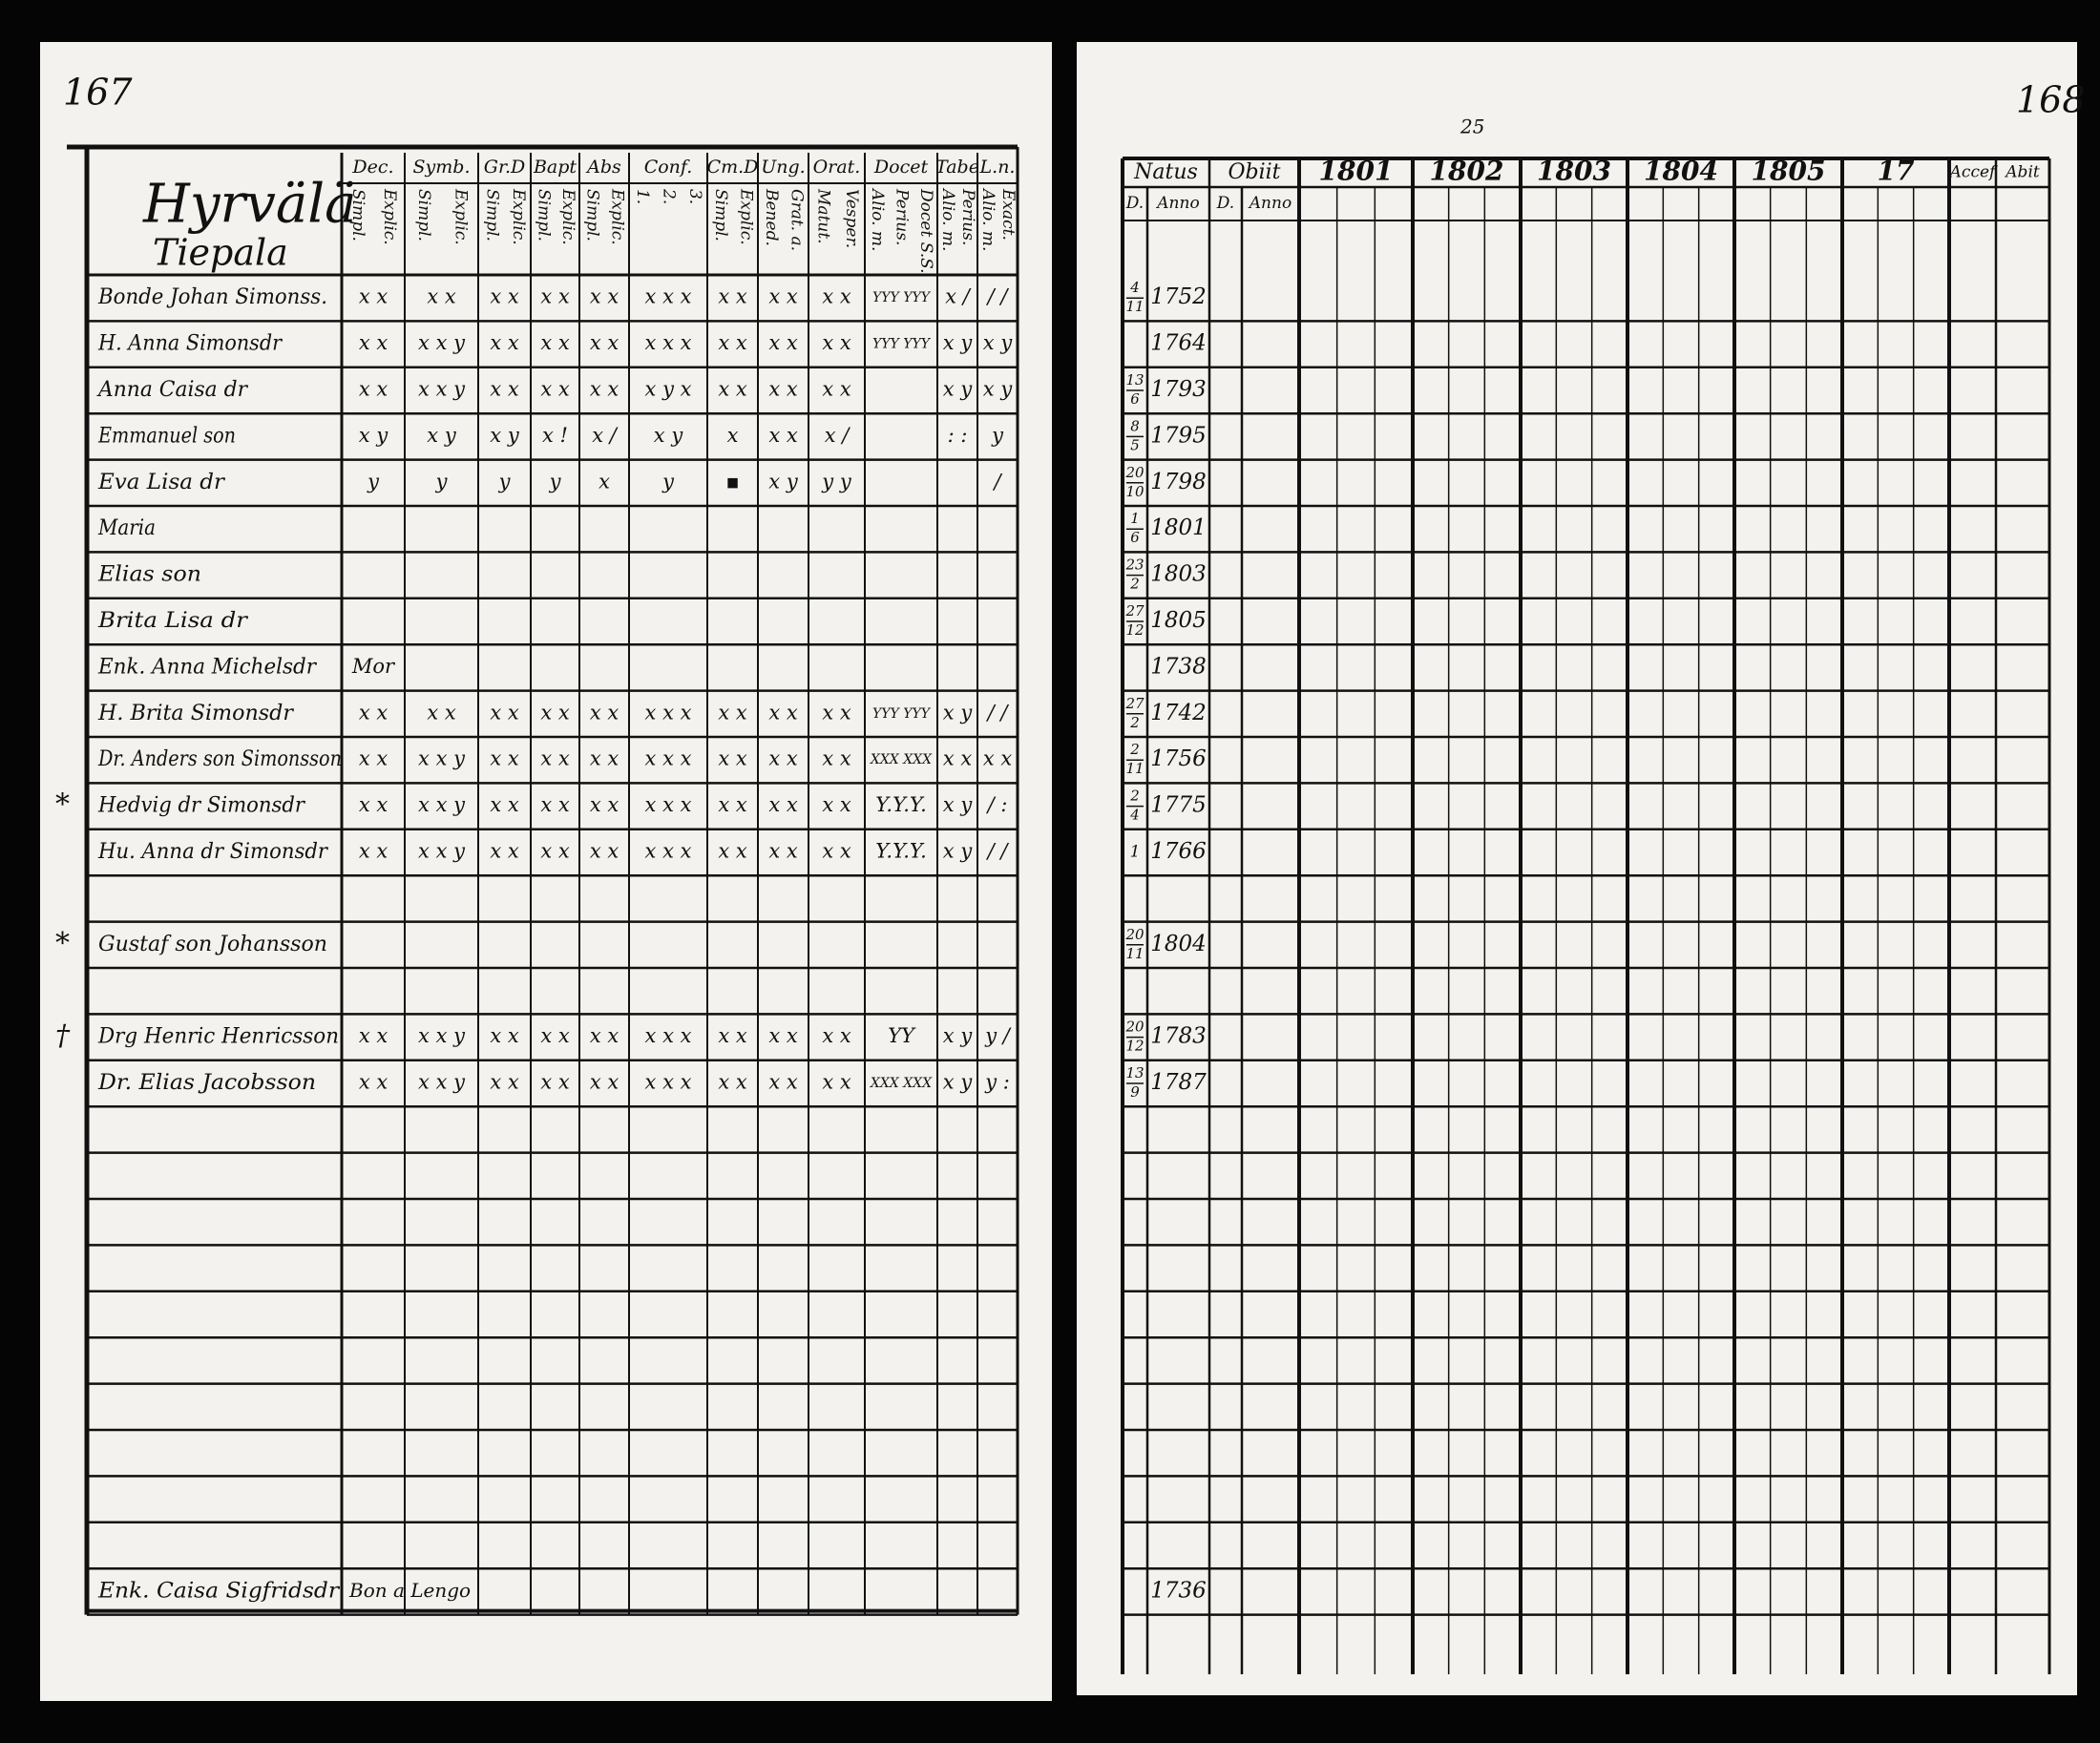 This screenshot has height=1743, width=2100. I want to click on birth-year: 1766, so click(1179, 851).